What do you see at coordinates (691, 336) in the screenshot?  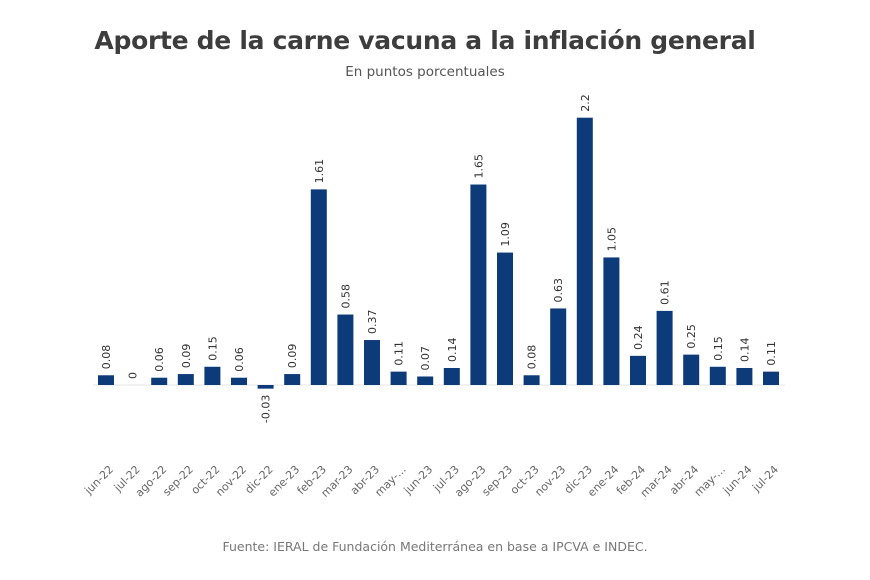 I see `data-label: 0.25` at bounding box center [691, 336].